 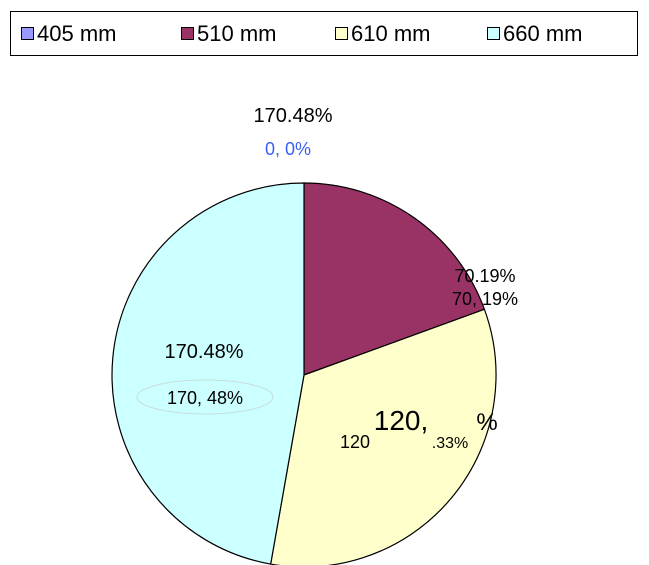 I want to click on data-label-610-part-2: 120,, so click(x=401, y=420).